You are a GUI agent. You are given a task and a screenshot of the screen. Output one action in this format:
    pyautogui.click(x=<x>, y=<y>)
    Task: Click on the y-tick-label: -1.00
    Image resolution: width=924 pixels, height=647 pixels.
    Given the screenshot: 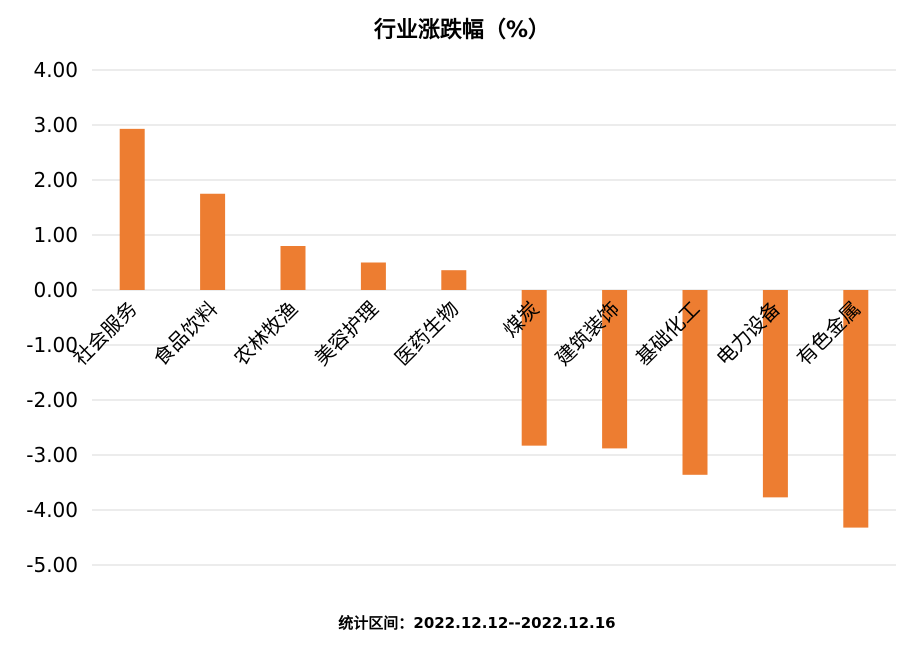 What is the action you would take?
    pyautogui.click(x=52, y=345)
    